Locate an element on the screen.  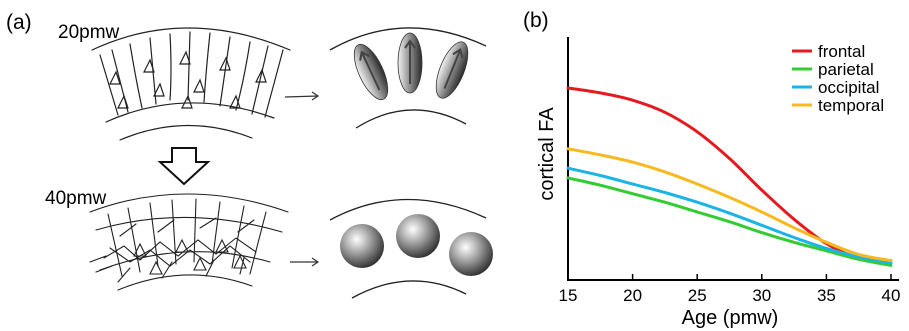
legend-label-occipital: occipital is located at coordinates (848, 87).